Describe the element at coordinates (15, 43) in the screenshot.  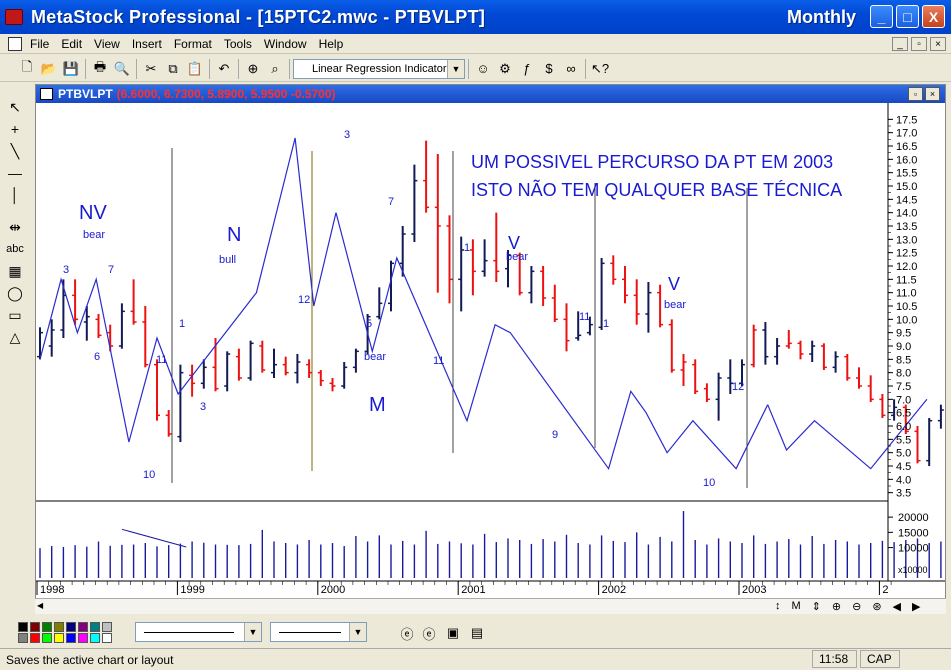
I see `document-icon` at that location.